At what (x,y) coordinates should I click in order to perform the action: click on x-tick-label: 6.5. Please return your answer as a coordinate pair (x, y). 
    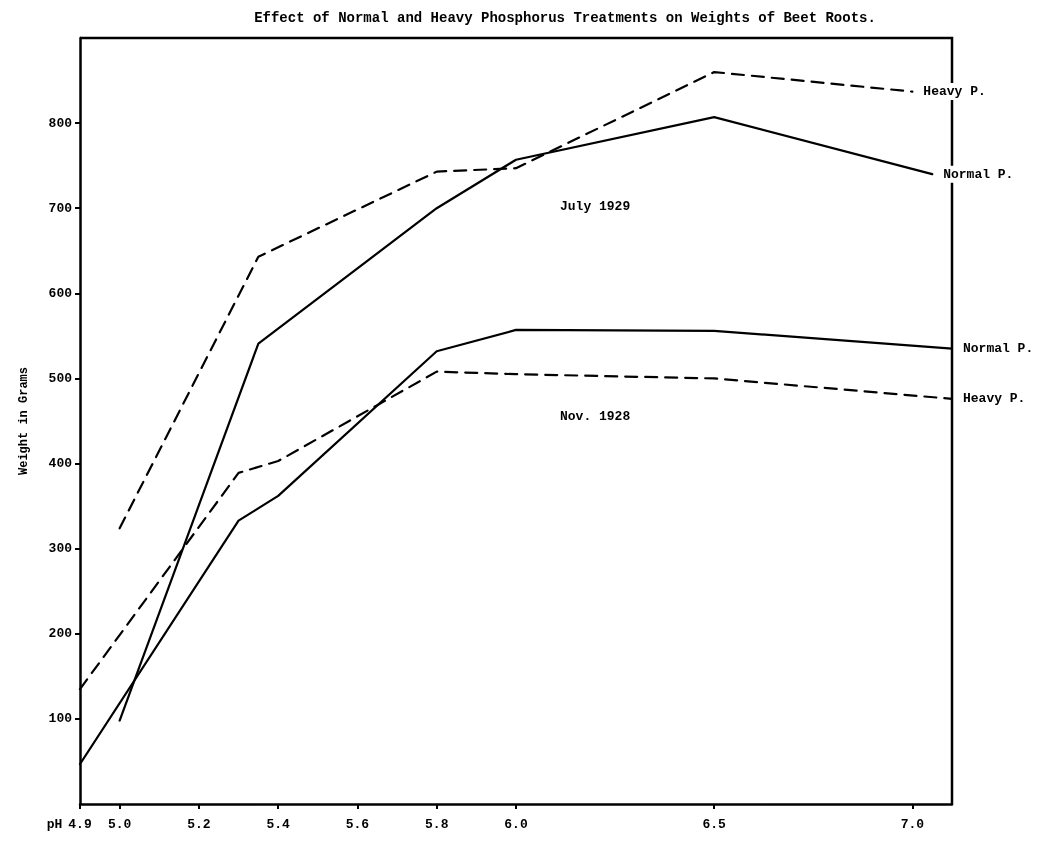
    Looking at the image, I should click on (714, 824).